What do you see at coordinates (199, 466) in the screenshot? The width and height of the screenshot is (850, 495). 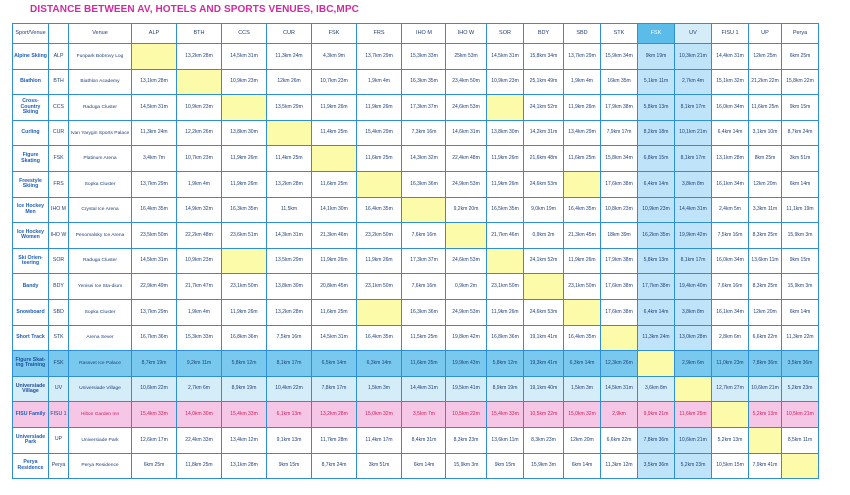 I see `distance-cell: 11,8km 25m` at bounding box center [199, 466].